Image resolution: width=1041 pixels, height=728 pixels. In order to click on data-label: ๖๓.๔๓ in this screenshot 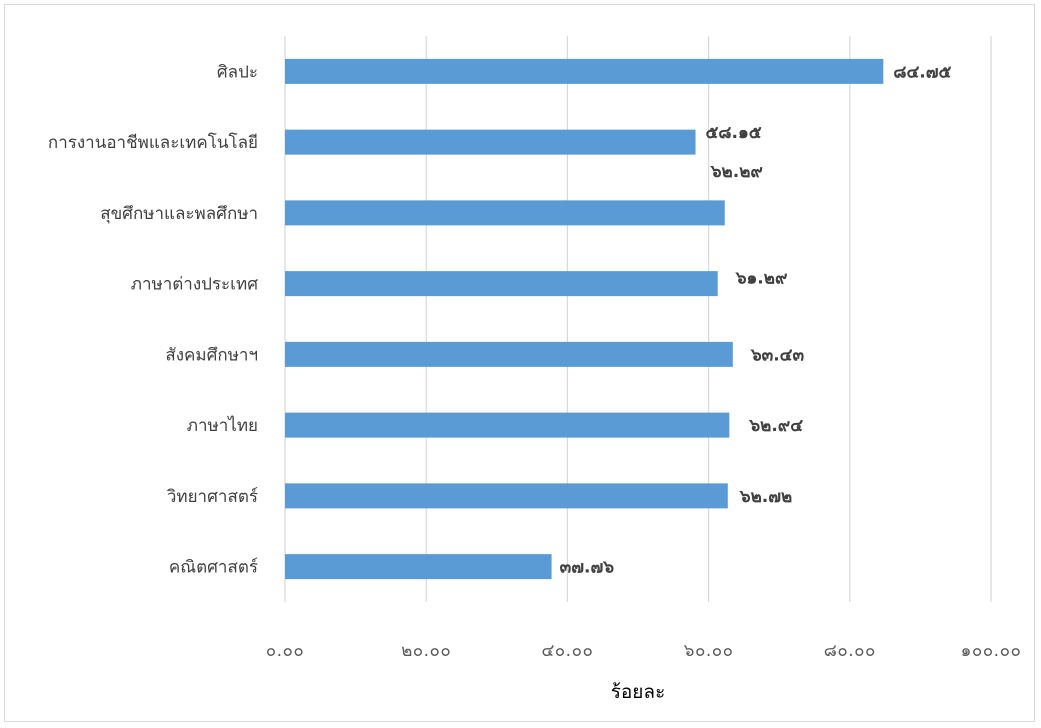, I will do `click(777, 355)`.